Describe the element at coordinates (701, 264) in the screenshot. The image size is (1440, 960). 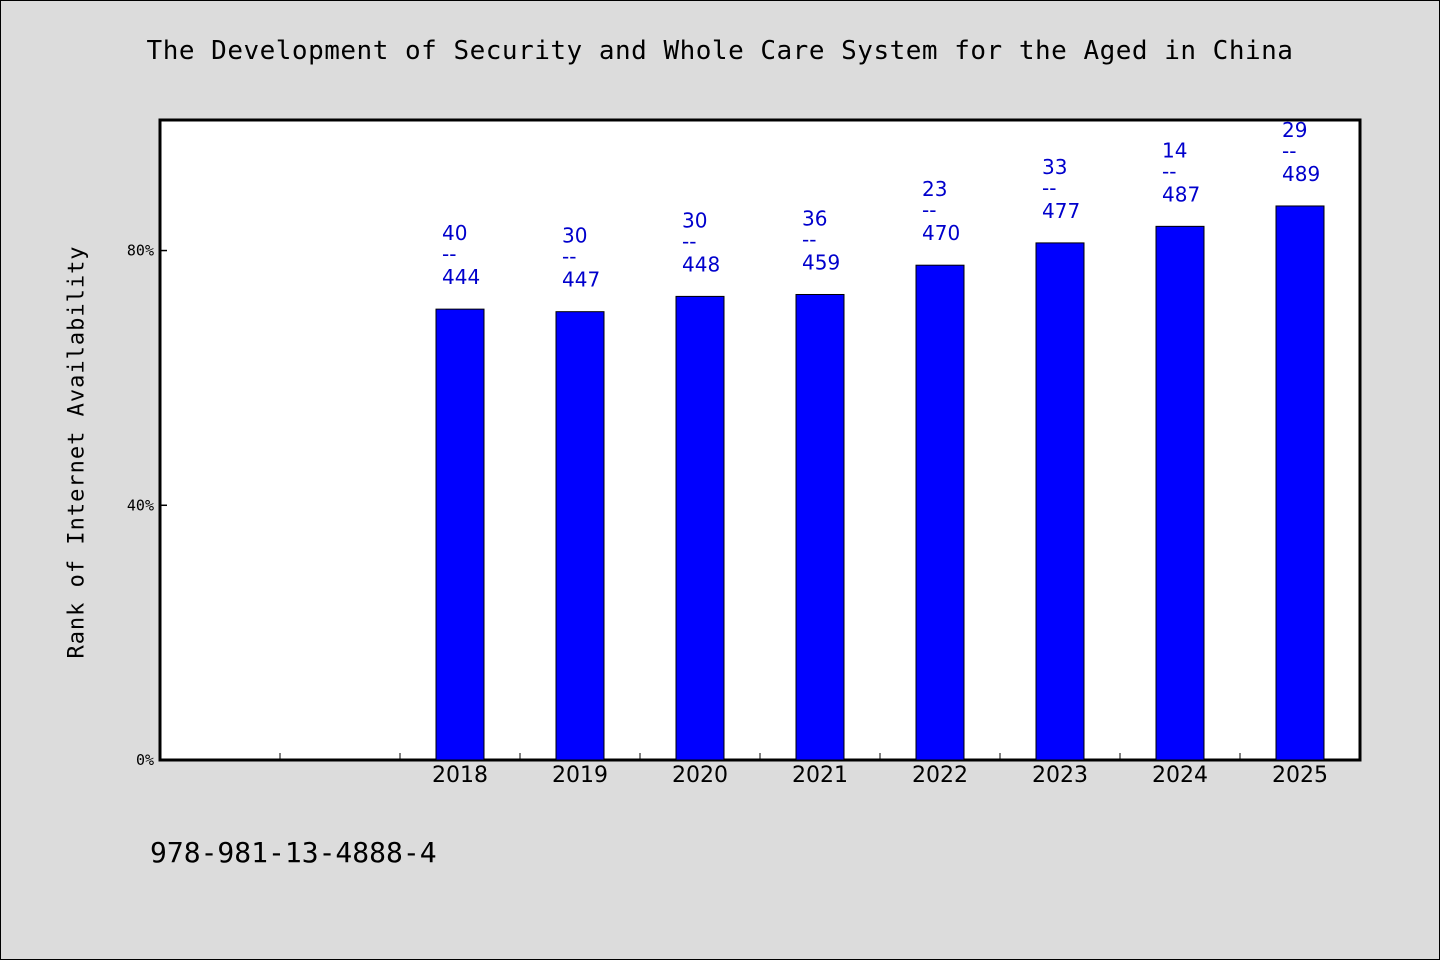
I see `data-label-bottom: 448` at that location.